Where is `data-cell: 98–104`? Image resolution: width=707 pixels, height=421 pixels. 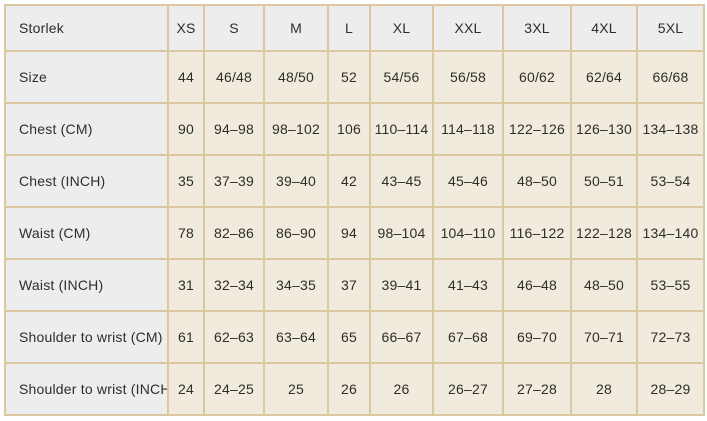
data-cell: 98–104 is located at coordinates (401, 233).